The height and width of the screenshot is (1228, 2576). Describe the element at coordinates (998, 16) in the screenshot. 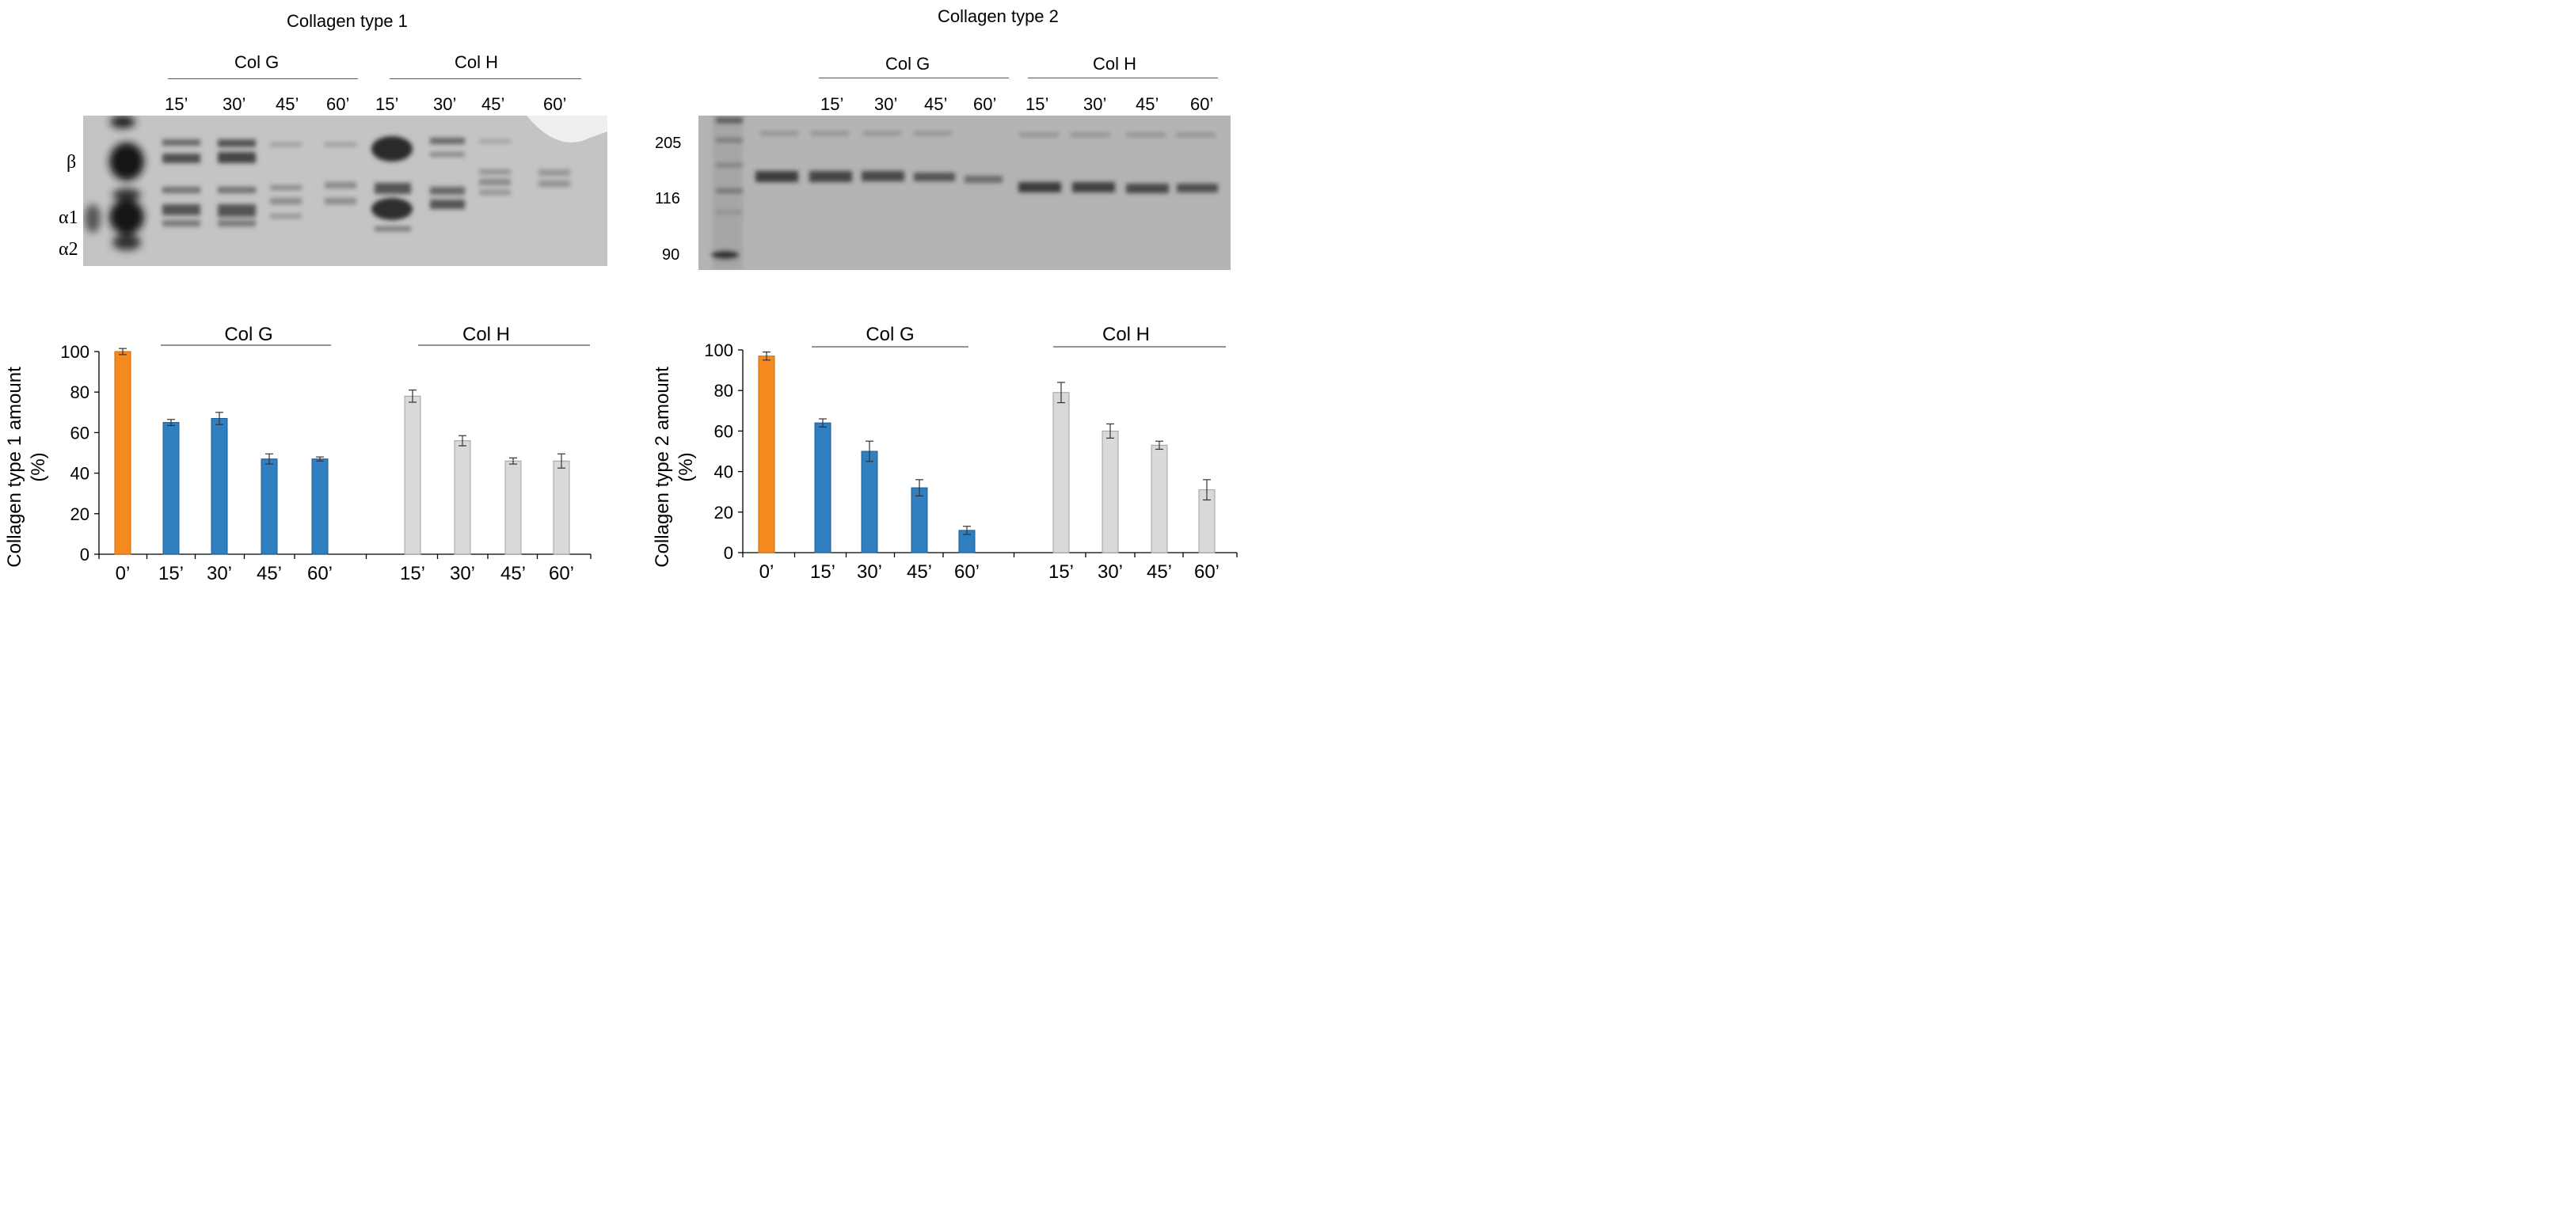

I see `gel2-title: Collagen type 2` at that location.